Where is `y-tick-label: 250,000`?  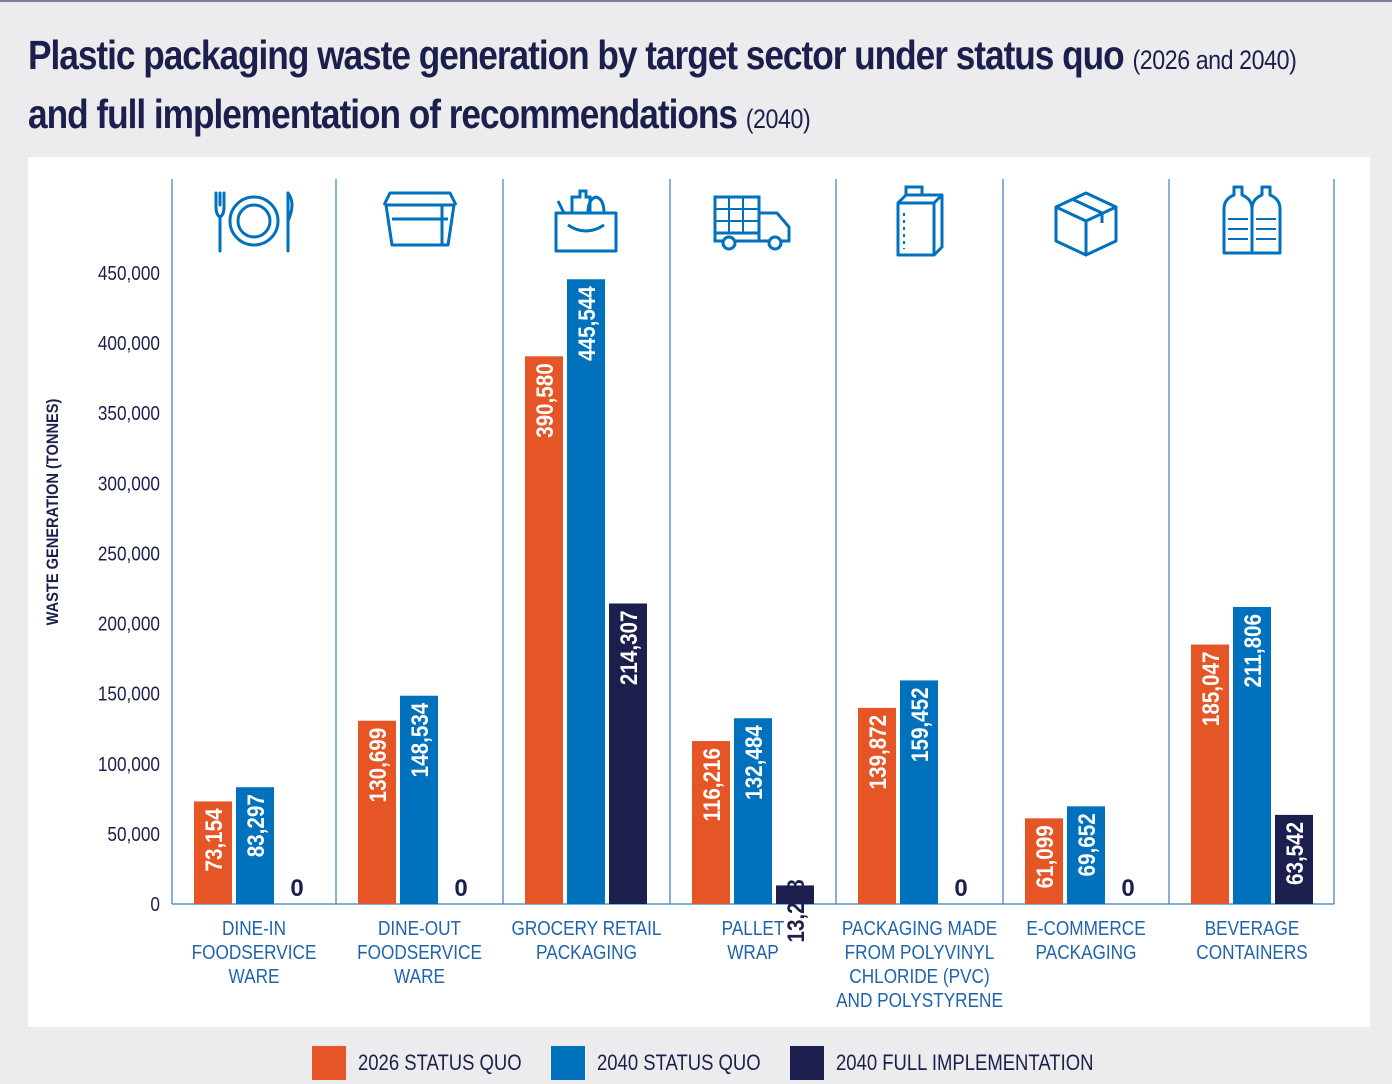
y-tick-label: 250,000 is located at coordinates (129, 553).